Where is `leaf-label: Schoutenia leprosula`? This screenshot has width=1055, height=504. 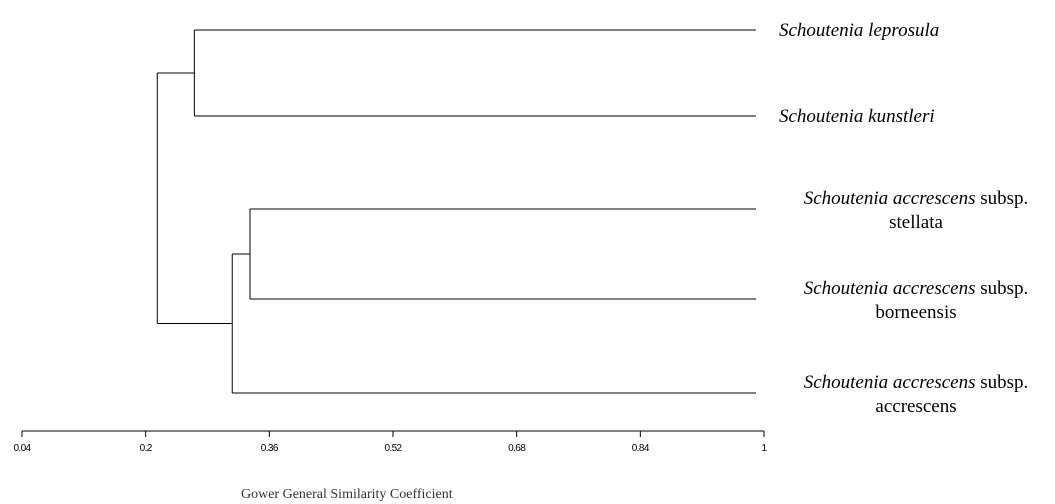
leaf-label: Schoutenia leprosula is located at coordinates (859, 30).